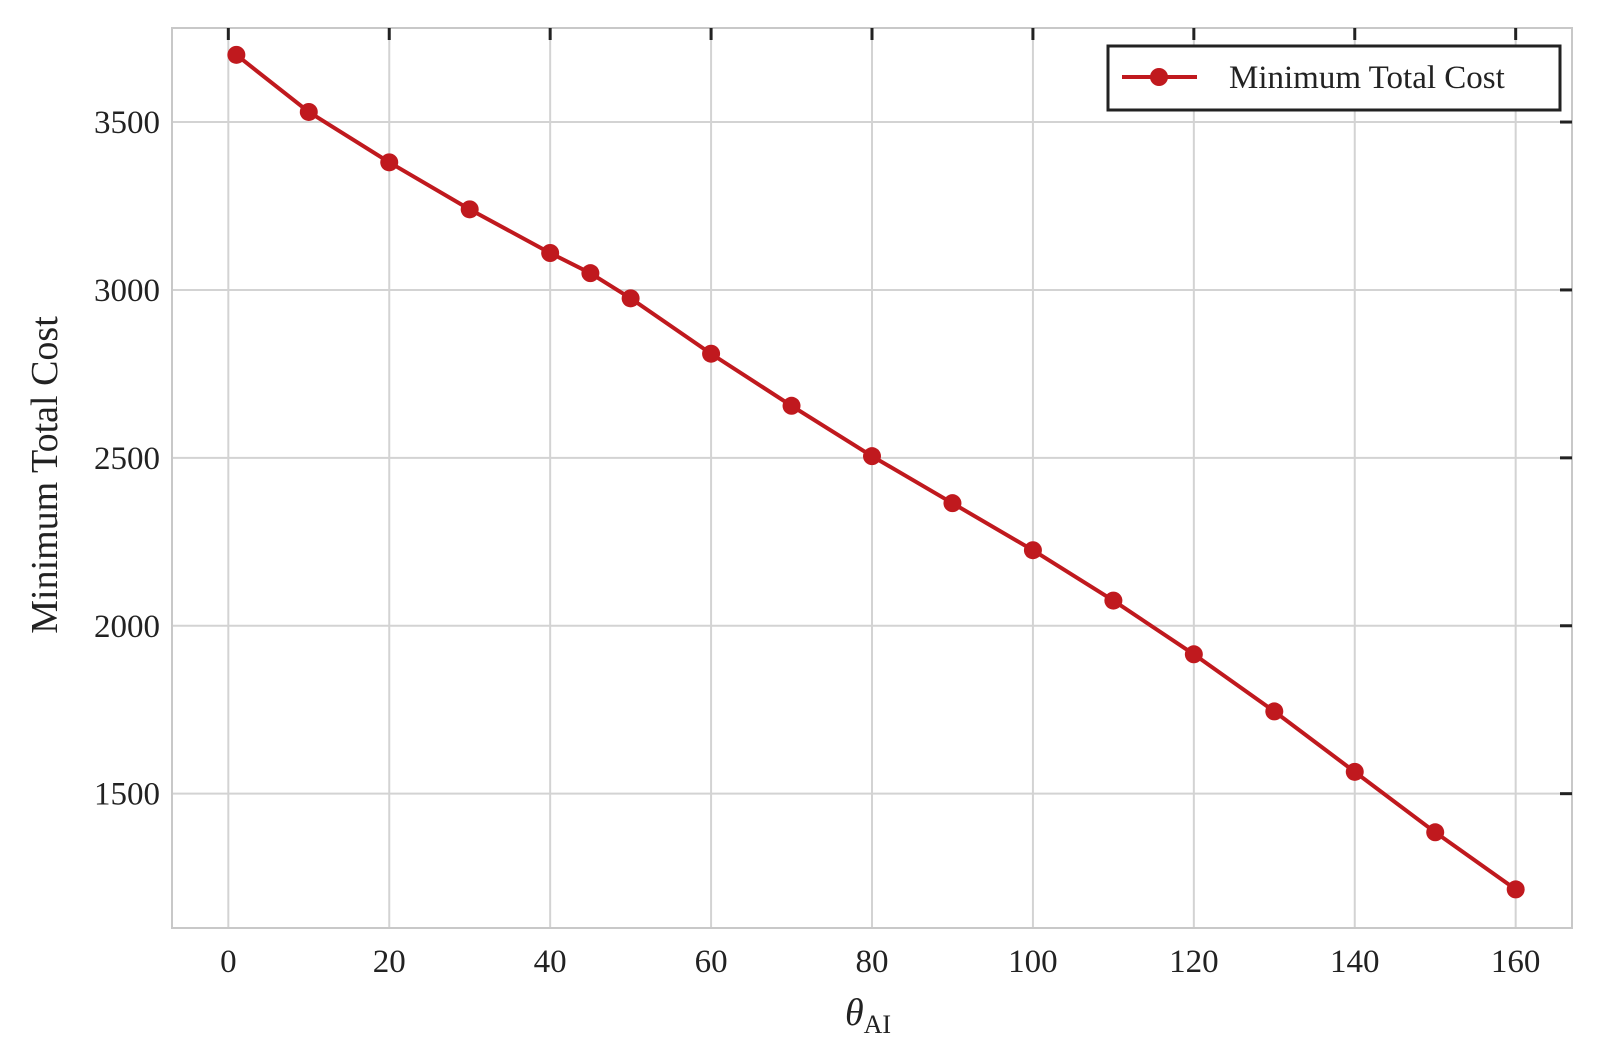  What do you see at coordinates (1159, 77) in the screenshot?
I see `legend-marker` at bounding box center [1159, 77].